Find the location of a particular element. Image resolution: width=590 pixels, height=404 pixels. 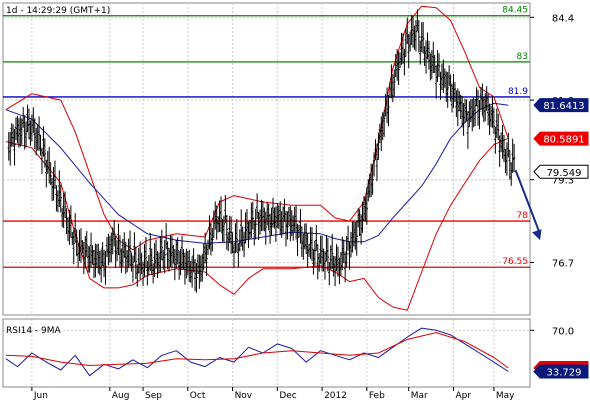

value-badge-label: 81.6413 is located at coordinates (563, 106).